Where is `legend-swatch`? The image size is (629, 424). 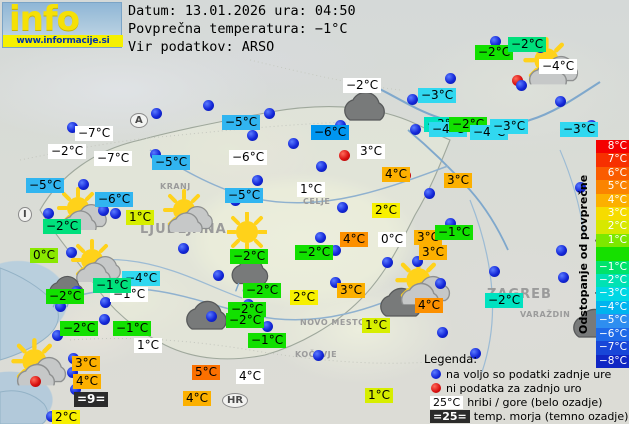
legend-swatch is located at coordinates (436, 388).